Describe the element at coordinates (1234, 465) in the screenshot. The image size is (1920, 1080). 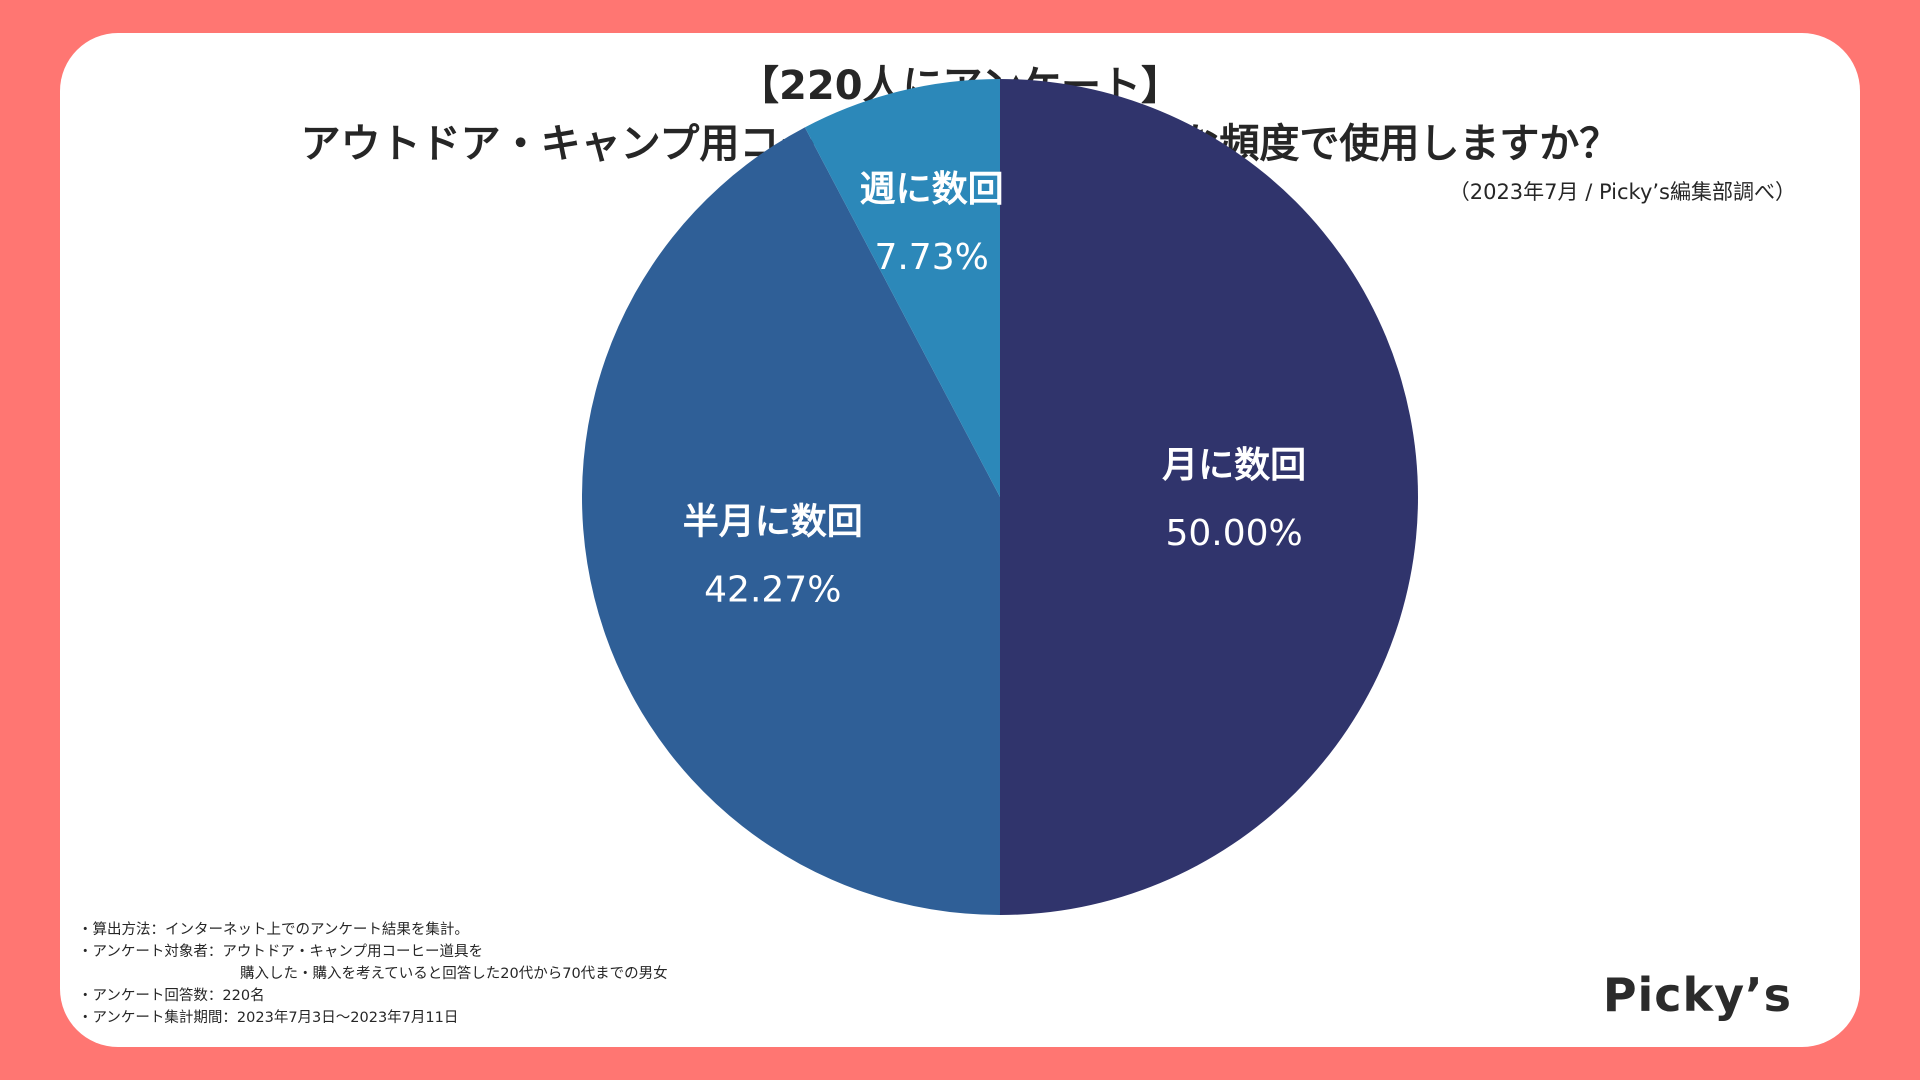
I see `slice-label-monthly: 月に数回` at that location.